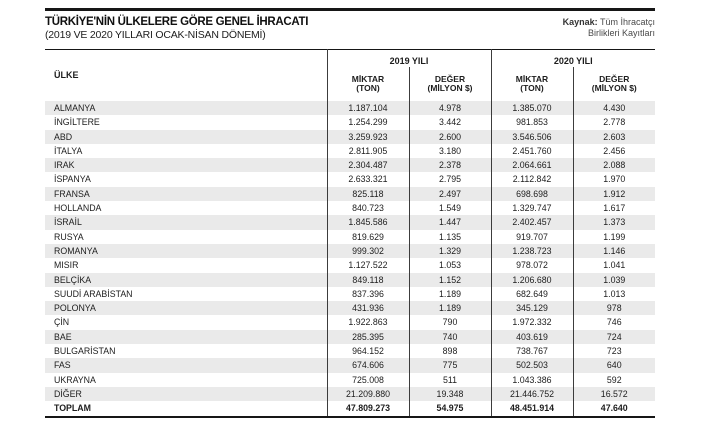  Describe the element at coordinates (531, 365) in the screenshot. I see `value-cell: 502.503` at that location.